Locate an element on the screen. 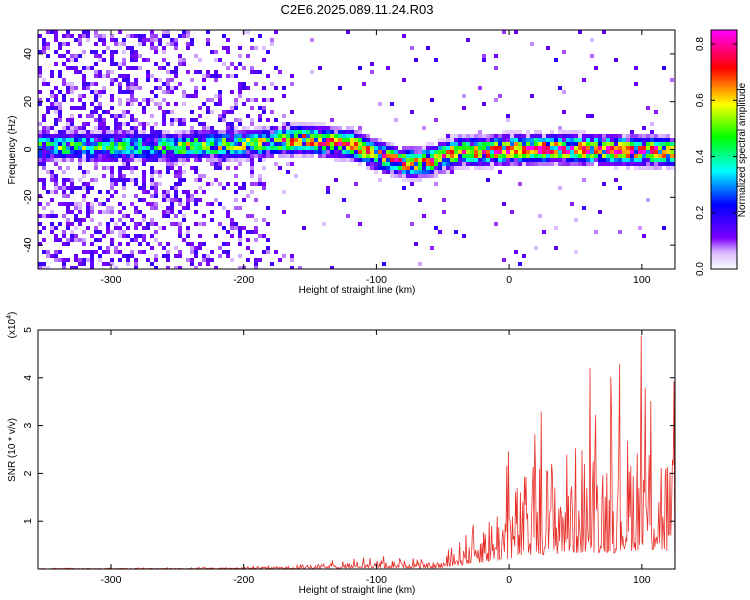 The width and height of the screenshot is (750, 600). spectrogram-x-tick-label: -200 is located at coordinates (243, 280).